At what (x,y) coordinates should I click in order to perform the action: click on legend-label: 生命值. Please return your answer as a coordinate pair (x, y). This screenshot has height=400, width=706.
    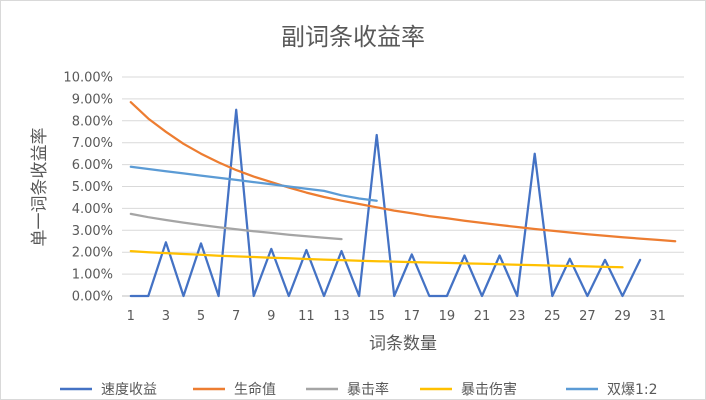
    Looking at the image, I should click on (255, 389).